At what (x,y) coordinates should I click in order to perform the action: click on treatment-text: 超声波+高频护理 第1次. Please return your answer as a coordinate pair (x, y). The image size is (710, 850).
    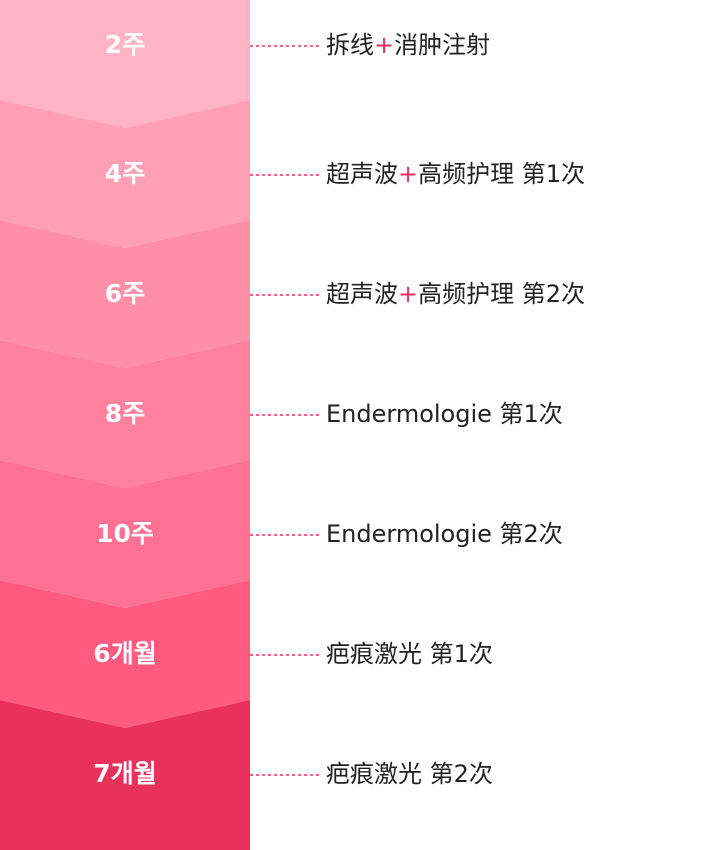
    Looking at the image, I should click on (455, 174).